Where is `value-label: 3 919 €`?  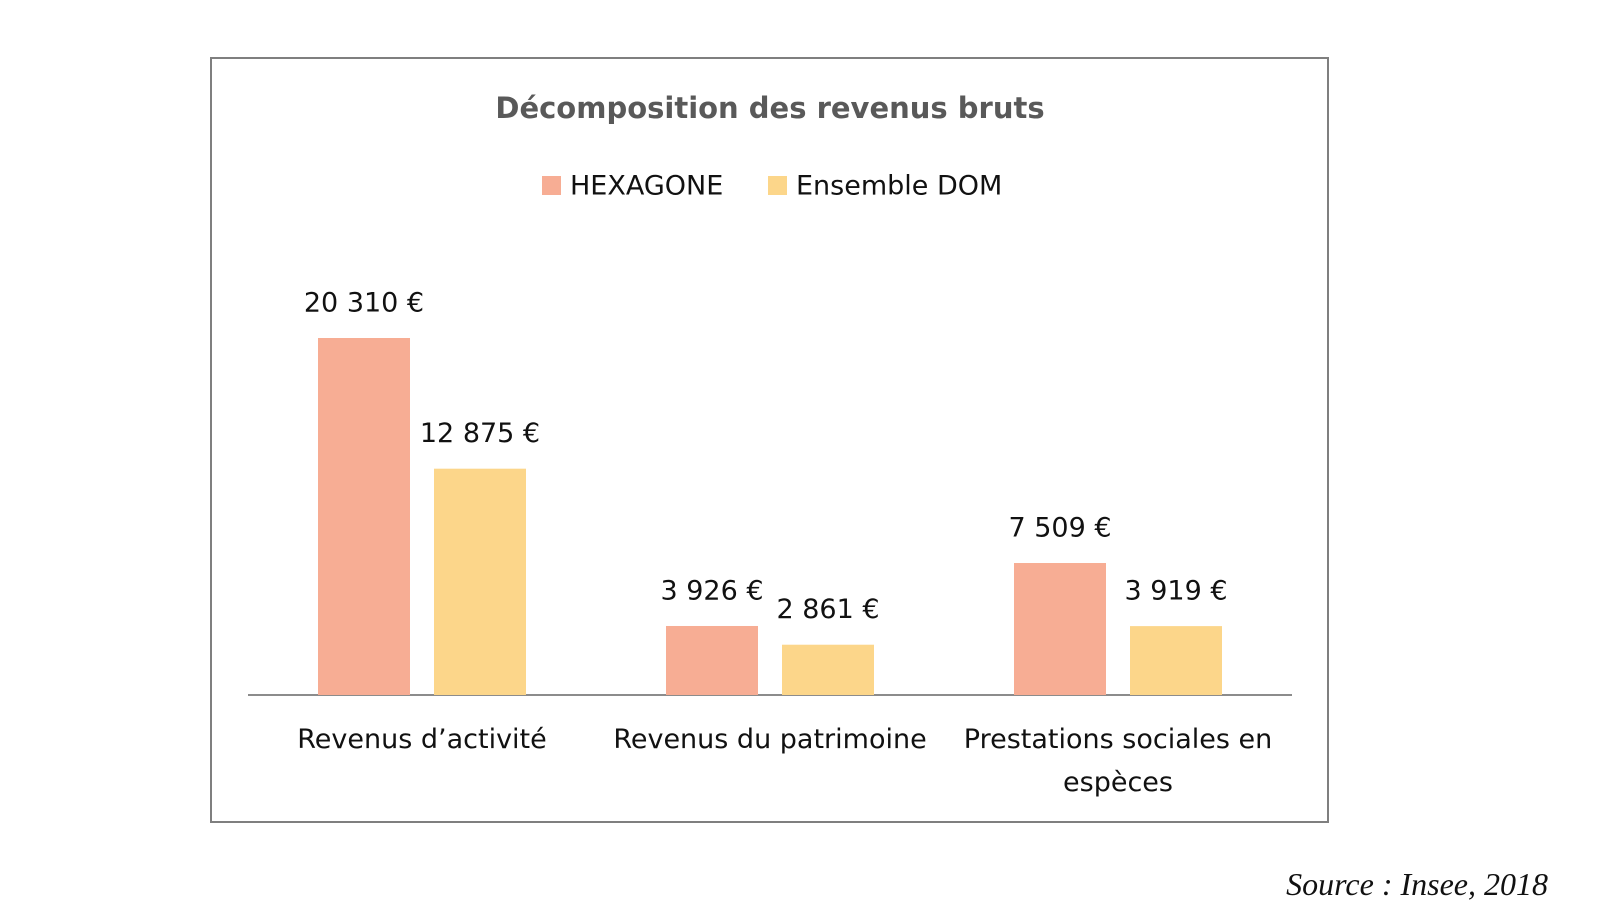
value-label: 3 919 € is located at coordinates (1175, 591).